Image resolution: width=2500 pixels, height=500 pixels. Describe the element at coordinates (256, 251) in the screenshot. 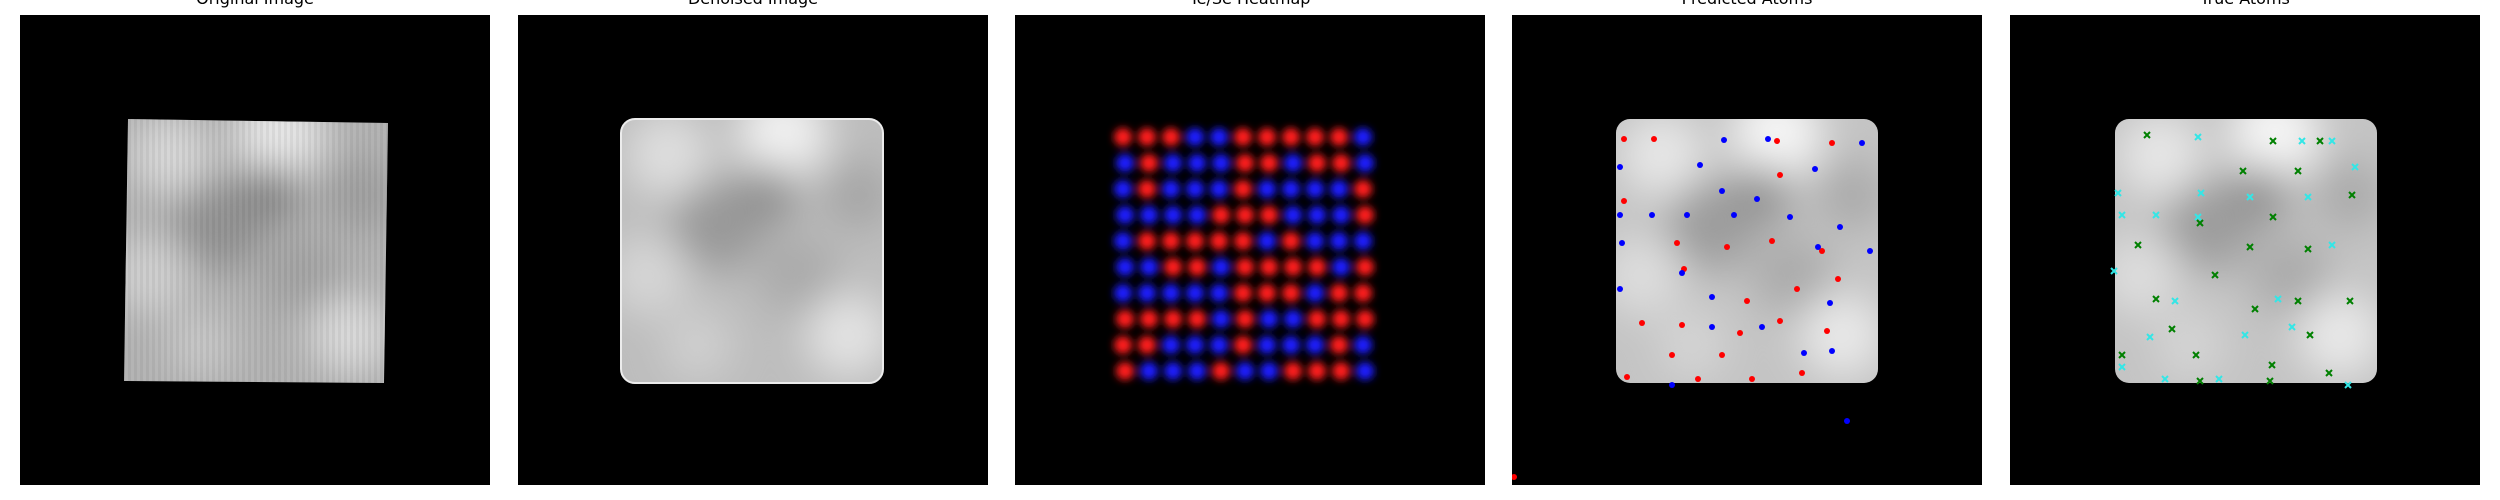

I see `original-image` at that location.